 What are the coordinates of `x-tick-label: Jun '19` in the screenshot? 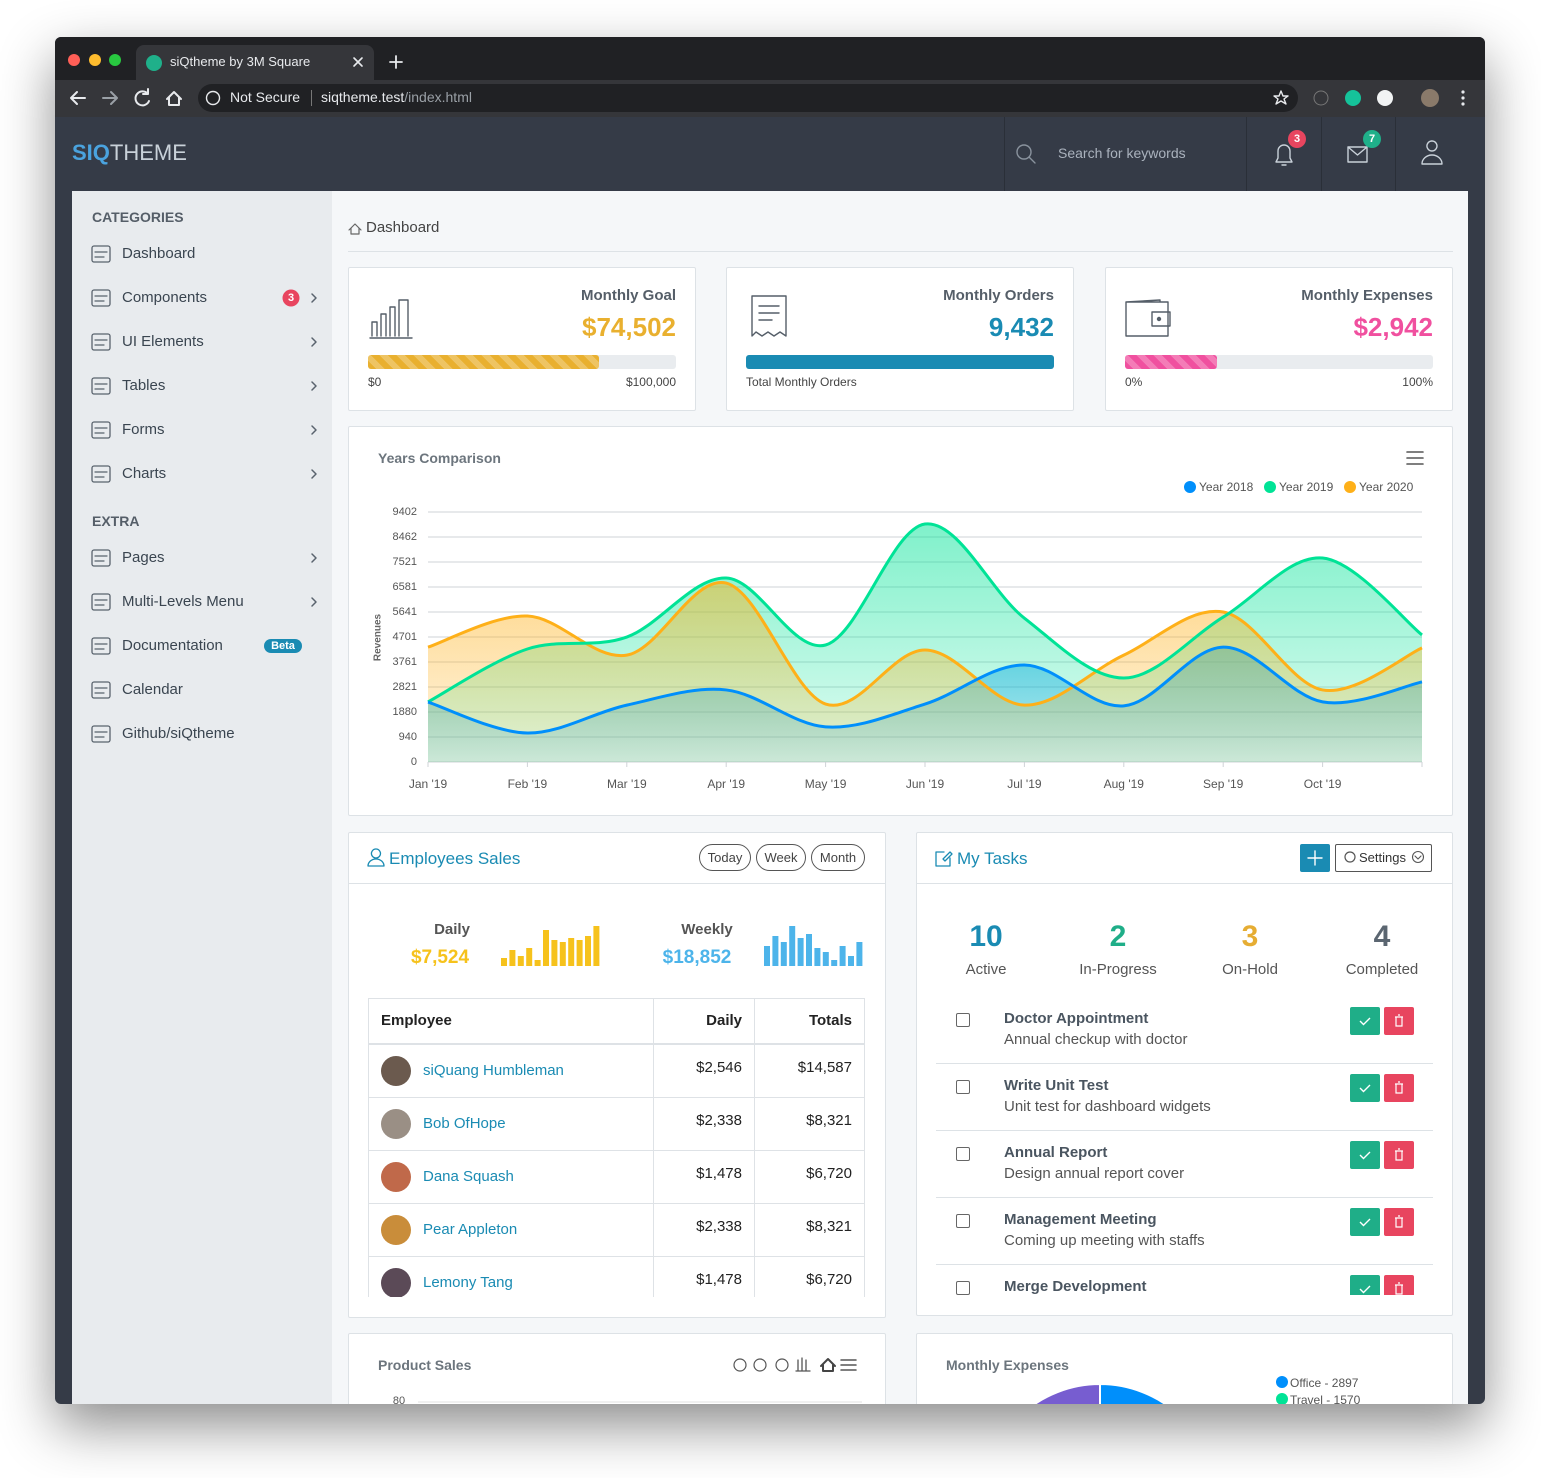 It's located at (925, 784).